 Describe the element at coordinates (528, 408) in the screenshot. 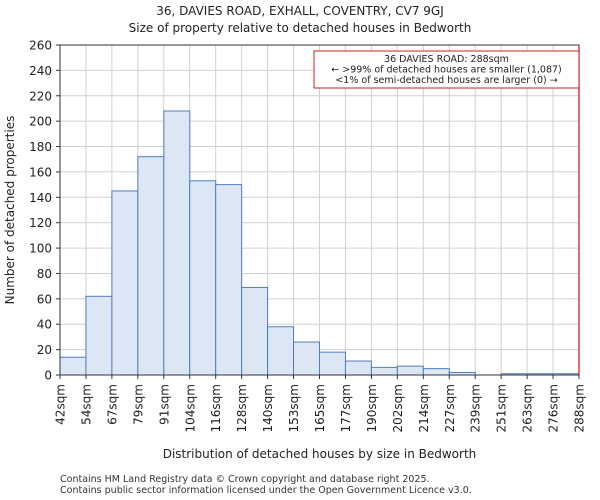

I see `x-tick-label: 263sqm` at that location.